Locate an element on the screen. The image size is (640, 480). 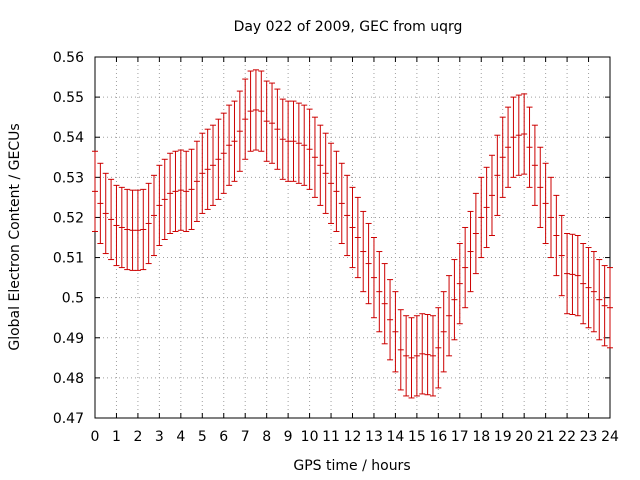
x-tick-label: 6 is located at coordinates (223, 437).